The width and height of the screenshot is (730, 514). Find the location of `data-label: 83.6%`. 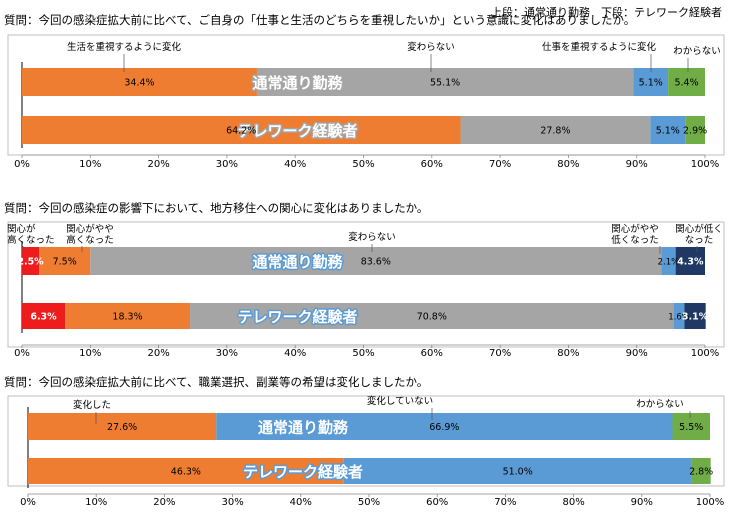

data-label: 83.6% is located at coordinates (376, 262).